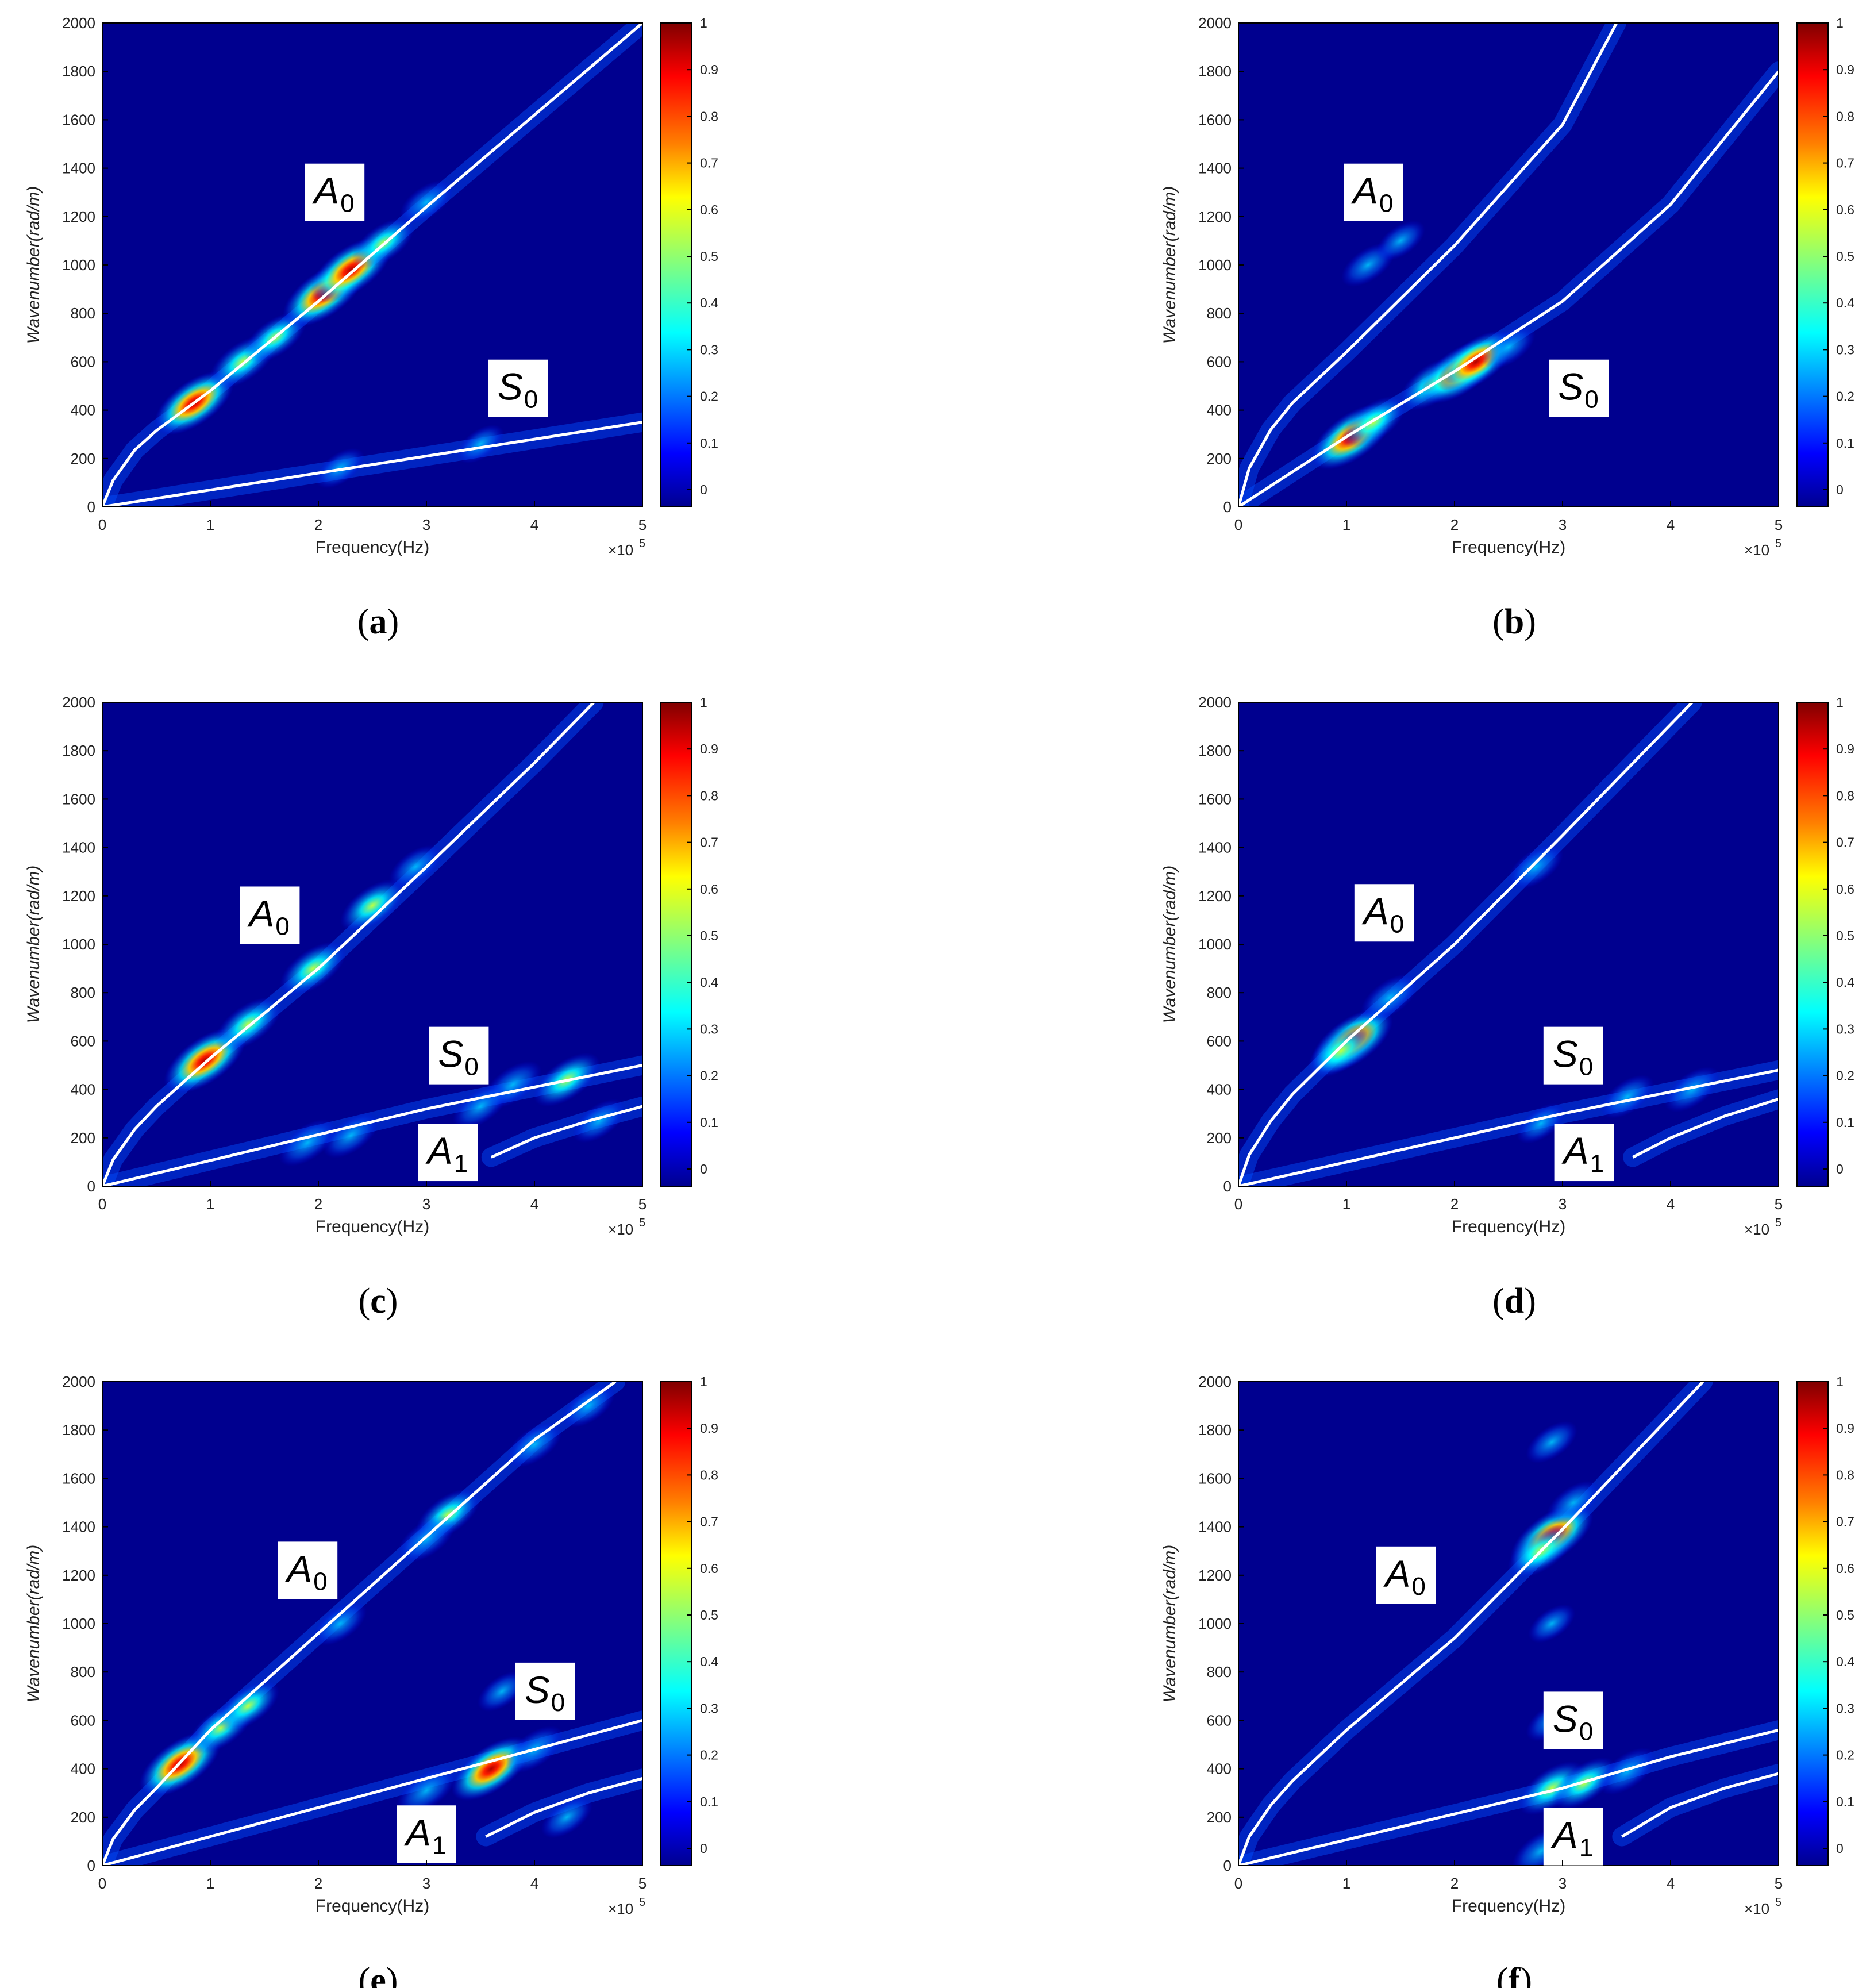  Describe the element at coordinates (709, 256) in the screenshot. I see `colorbar-tick-label: 0.5` at that location.